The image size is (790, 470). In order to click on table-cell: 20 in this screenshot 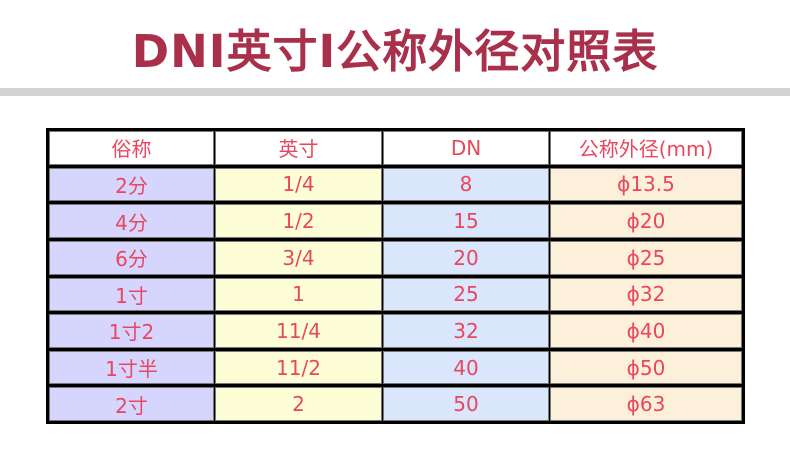, I will do `click(466, 257)`.